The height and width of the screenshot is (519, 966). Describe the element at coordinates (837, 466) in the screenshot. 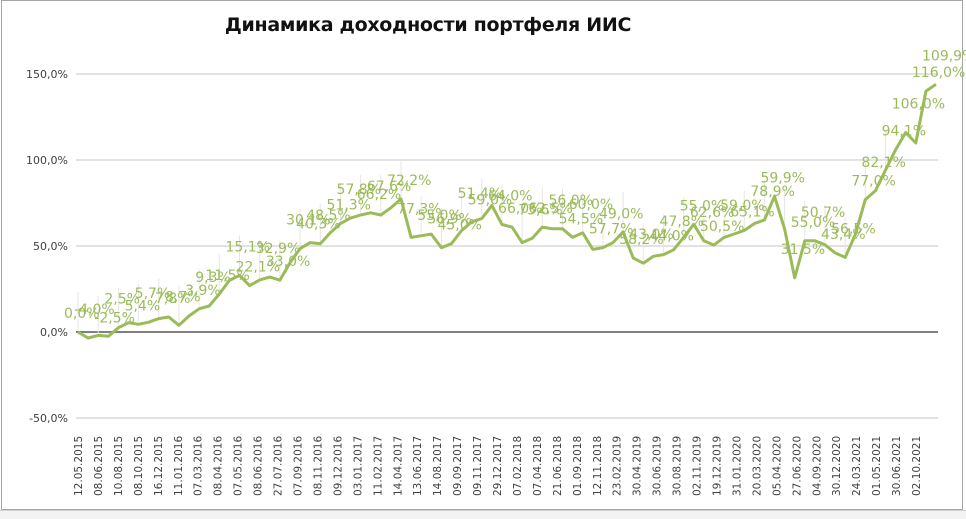

I see `x-tick-label: 30.12.2020` at that location.